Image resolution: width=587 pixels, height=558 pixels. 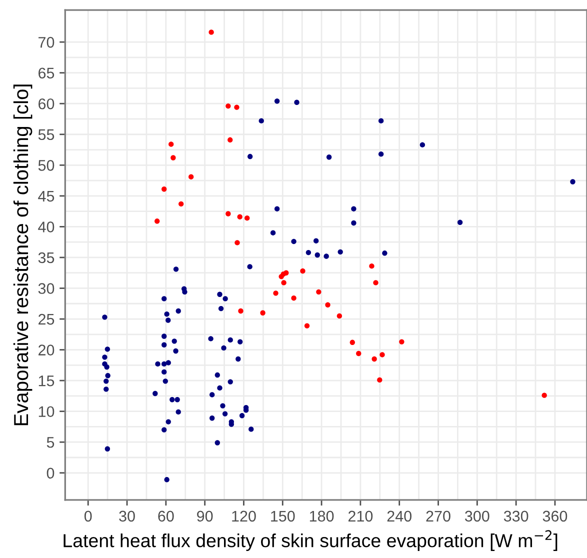 What do you see at coordinates (46, 412) in the screenshot?
I see `y-tick-label: 10` at bounding box center [46, 412].